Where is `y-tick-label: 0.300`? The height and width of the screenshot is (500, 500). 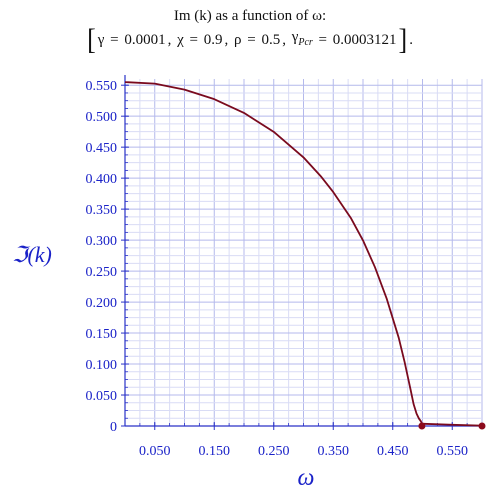 y-tick-label: 0.300 is located at coordinates (102, 241).